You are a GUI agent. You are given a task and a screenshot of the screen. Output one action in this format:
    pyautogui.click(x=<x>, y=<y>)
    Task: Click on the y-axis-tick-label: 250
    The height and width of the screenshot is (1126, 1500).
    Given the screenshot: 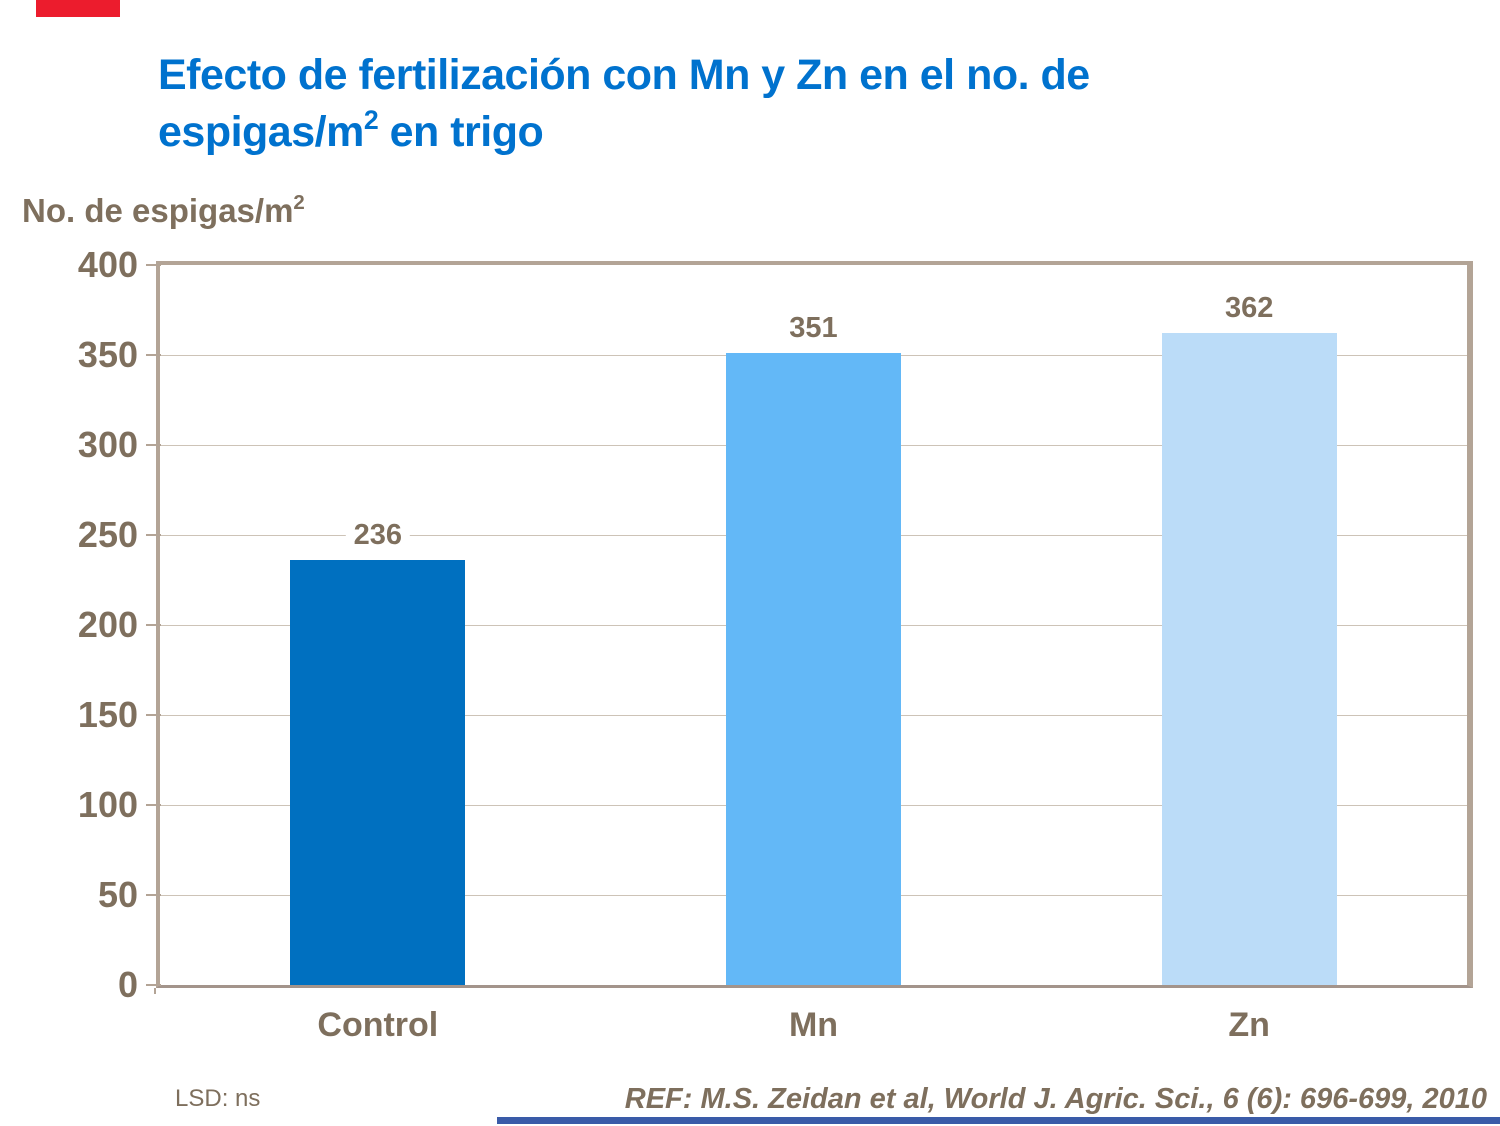 What is the action you would take?
    pyautogui.click(x=107, y=534)
    